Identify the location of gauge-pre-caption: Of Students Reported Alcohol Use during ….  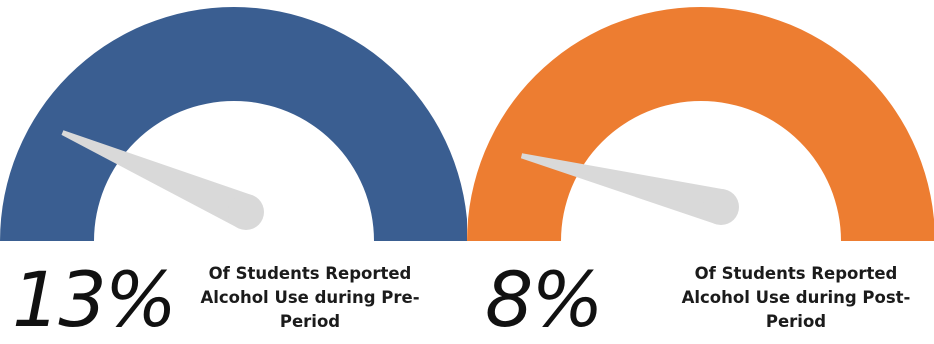
(310, 298).